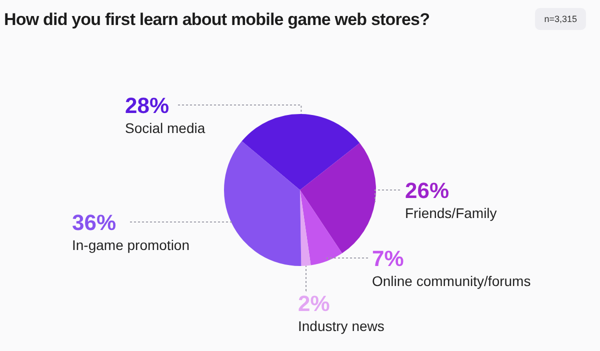  Describe the element at coordinates (451, 281) in the screenshot. I see `slice-label: Online community/forums` at that location.